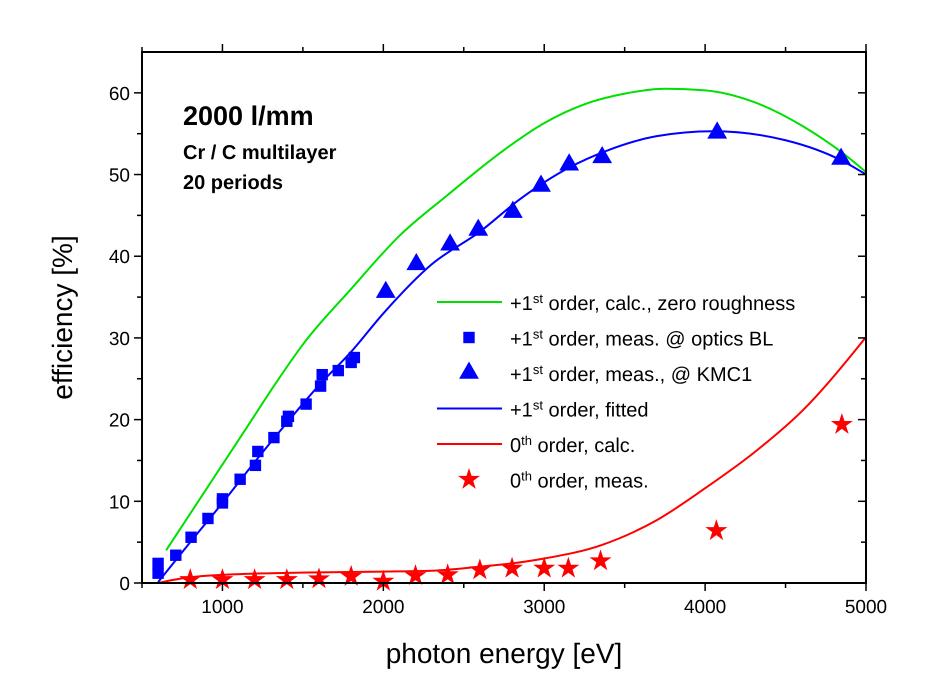  What do you see at coordinates (579, 409) in the screenshot?
I see `legend-label: +1$^{st}$ order, fitted` at bounding box center [579, 409].